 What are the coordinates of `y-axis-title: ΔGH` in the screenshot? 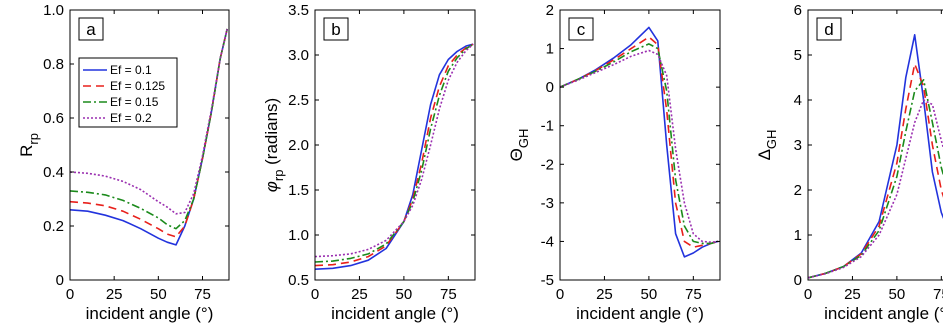 It's located at (767, 145).